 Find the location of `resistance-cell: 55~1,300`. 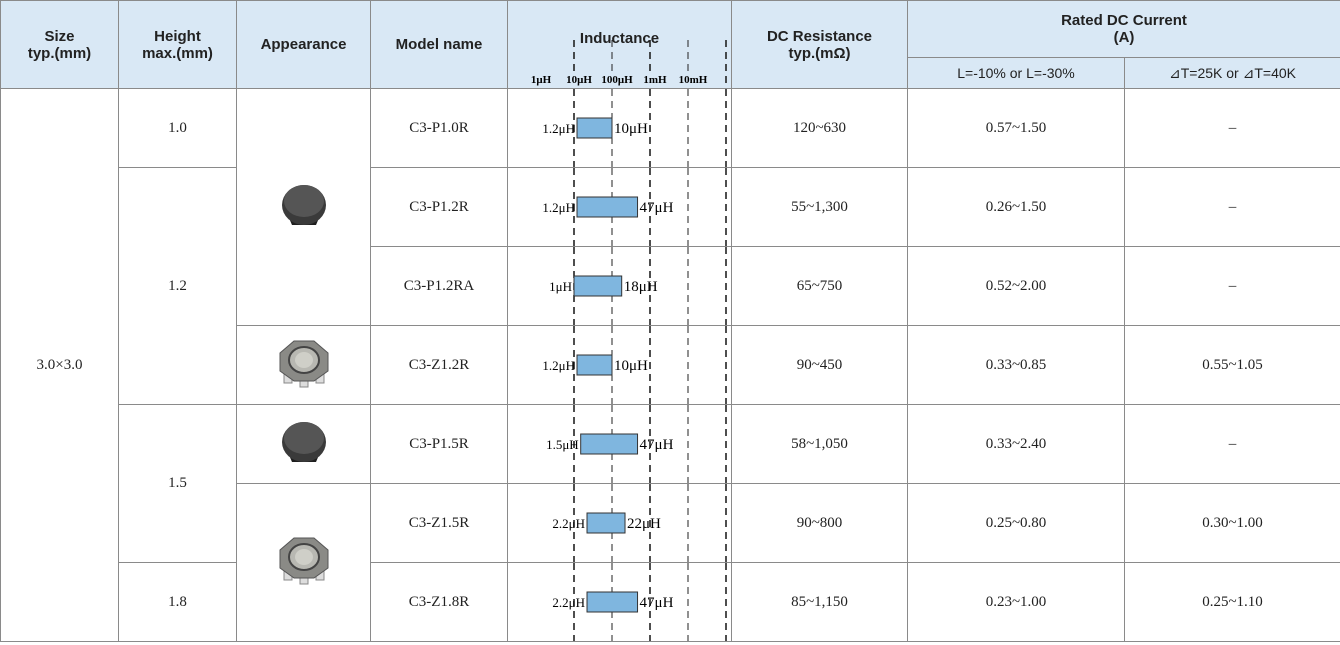

resistance-cell: 55~1,300 is located at coordinates (819, 207).